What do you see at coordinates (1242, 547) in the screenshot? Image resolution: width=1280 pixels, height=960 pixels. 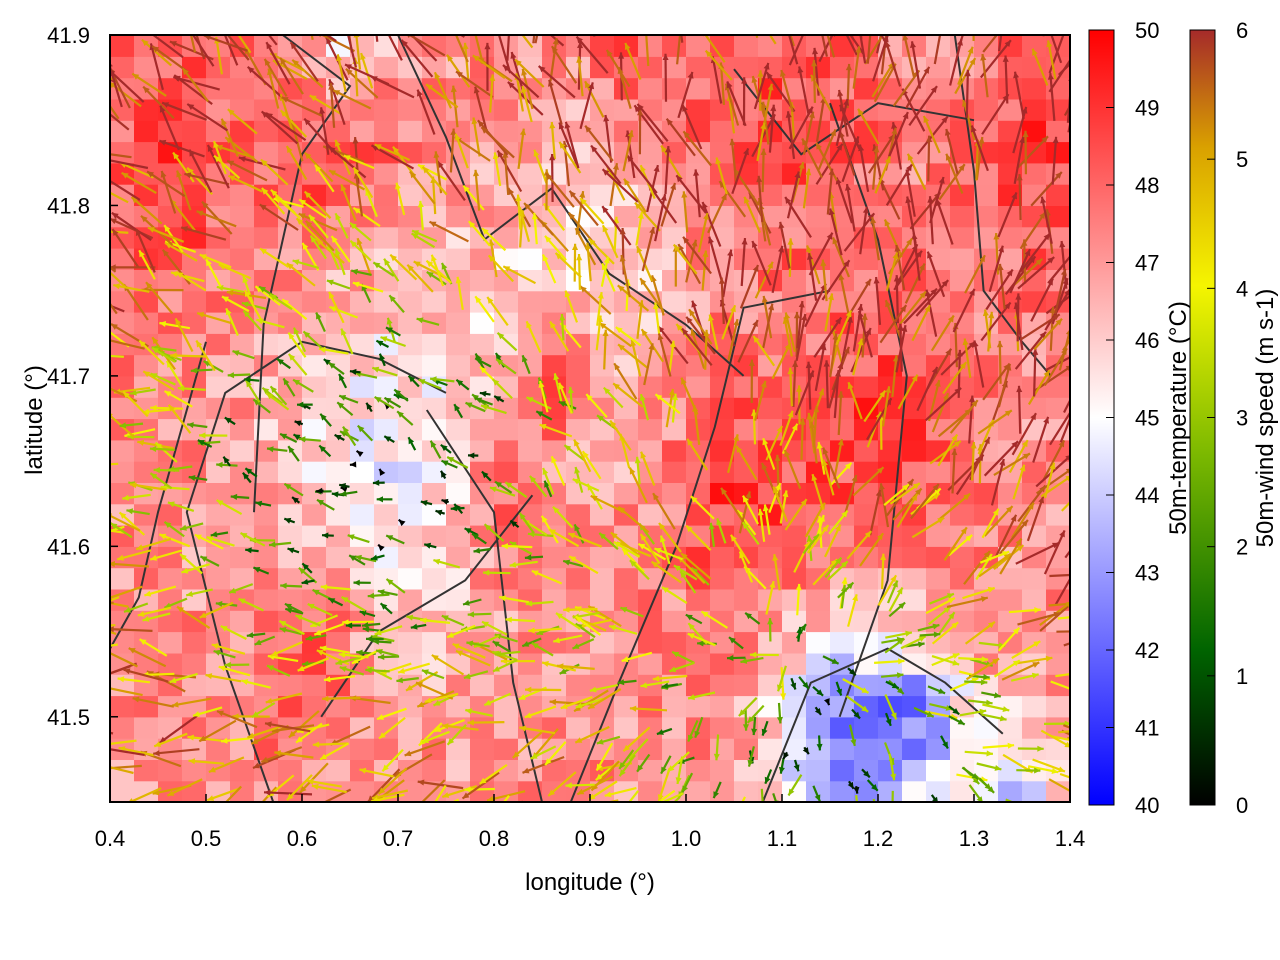 I see `colorbar-tick-label: 2` at bounding box center [1242, 547].